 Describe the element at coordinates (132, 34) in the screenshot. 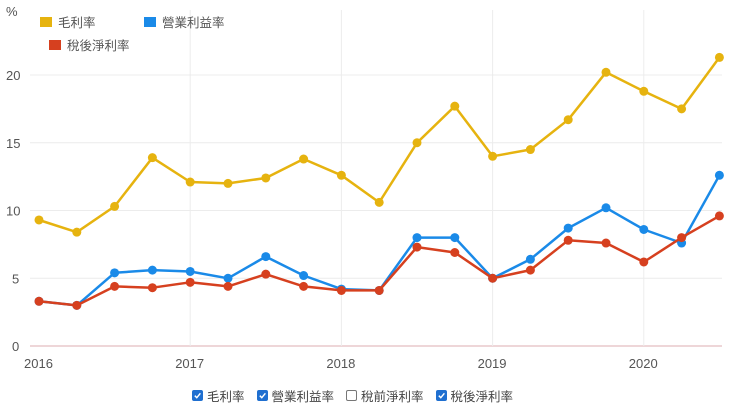

I see `legend: 毛利率 營業利益率 稅後淨利率` at that location.